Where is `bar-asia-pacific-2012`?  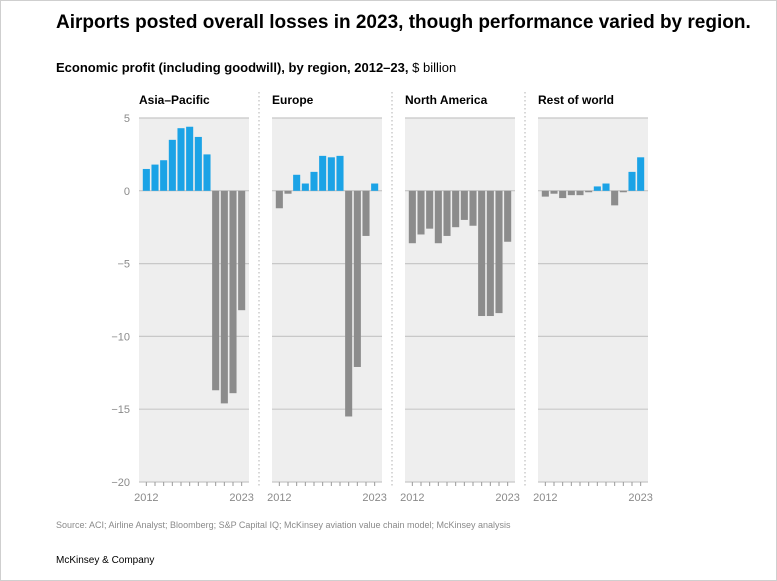
bar-asia-pacific-2012 is located at coordinates (146, 179).